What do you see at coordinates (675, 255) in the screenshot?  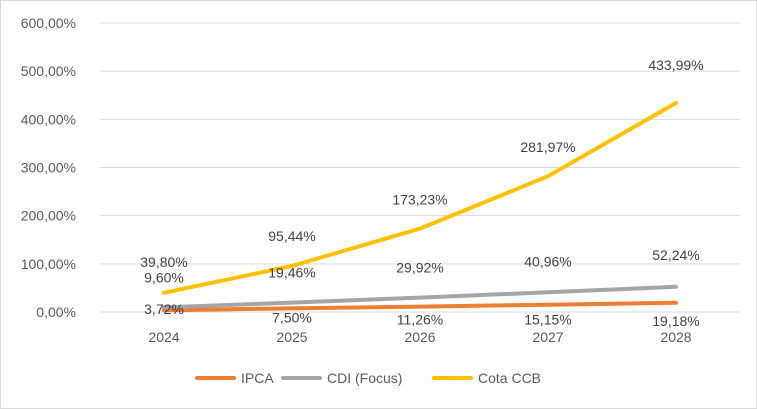 I see `data-label: 52,24%` at bounding box center [675, 255].